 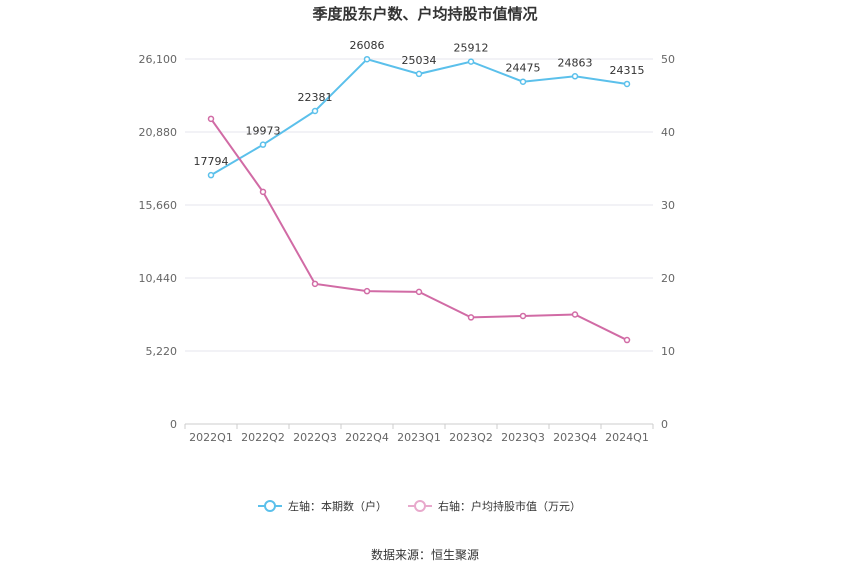 I want to click on left-axis: 0 5,220 10,440 15,660 20,880 26,100, so click(x=158, y=242).